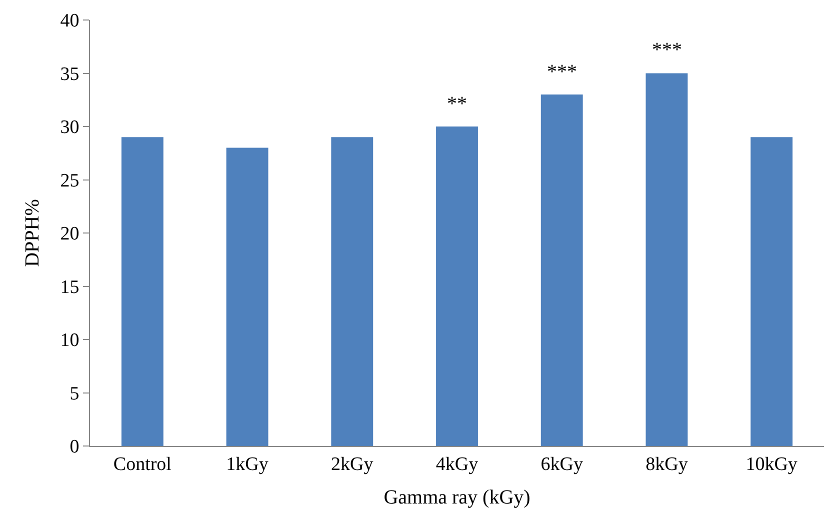  What do you see at coordinates (457, 464) in the screenshot?
I see `x-tick-label: 4kGy` at bounding box center [457, 464].